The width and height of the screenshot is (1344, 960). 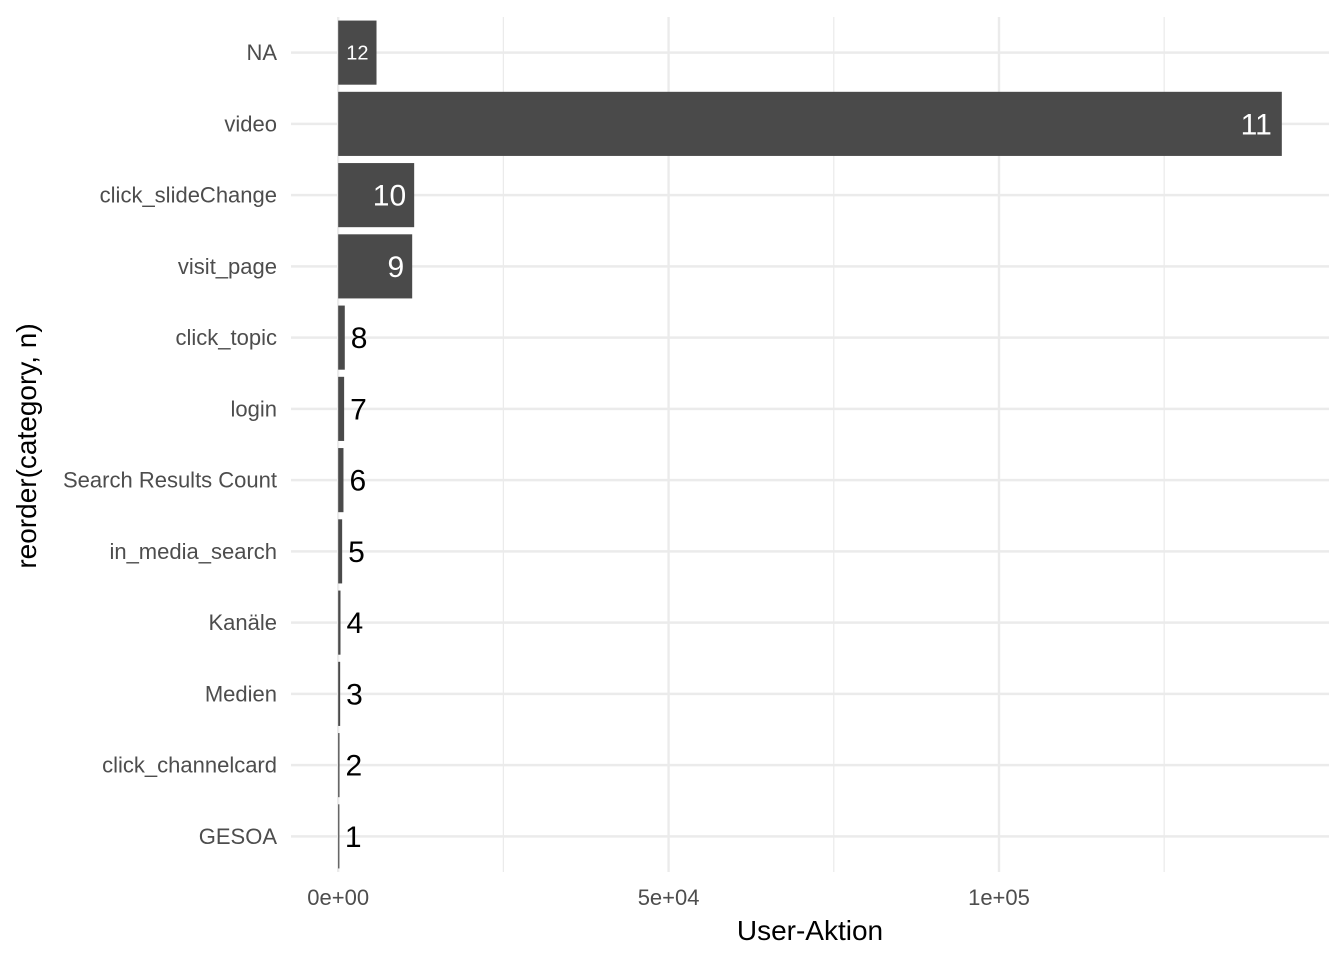 I want to click on data-label: 10, so click(x=389, y=196).